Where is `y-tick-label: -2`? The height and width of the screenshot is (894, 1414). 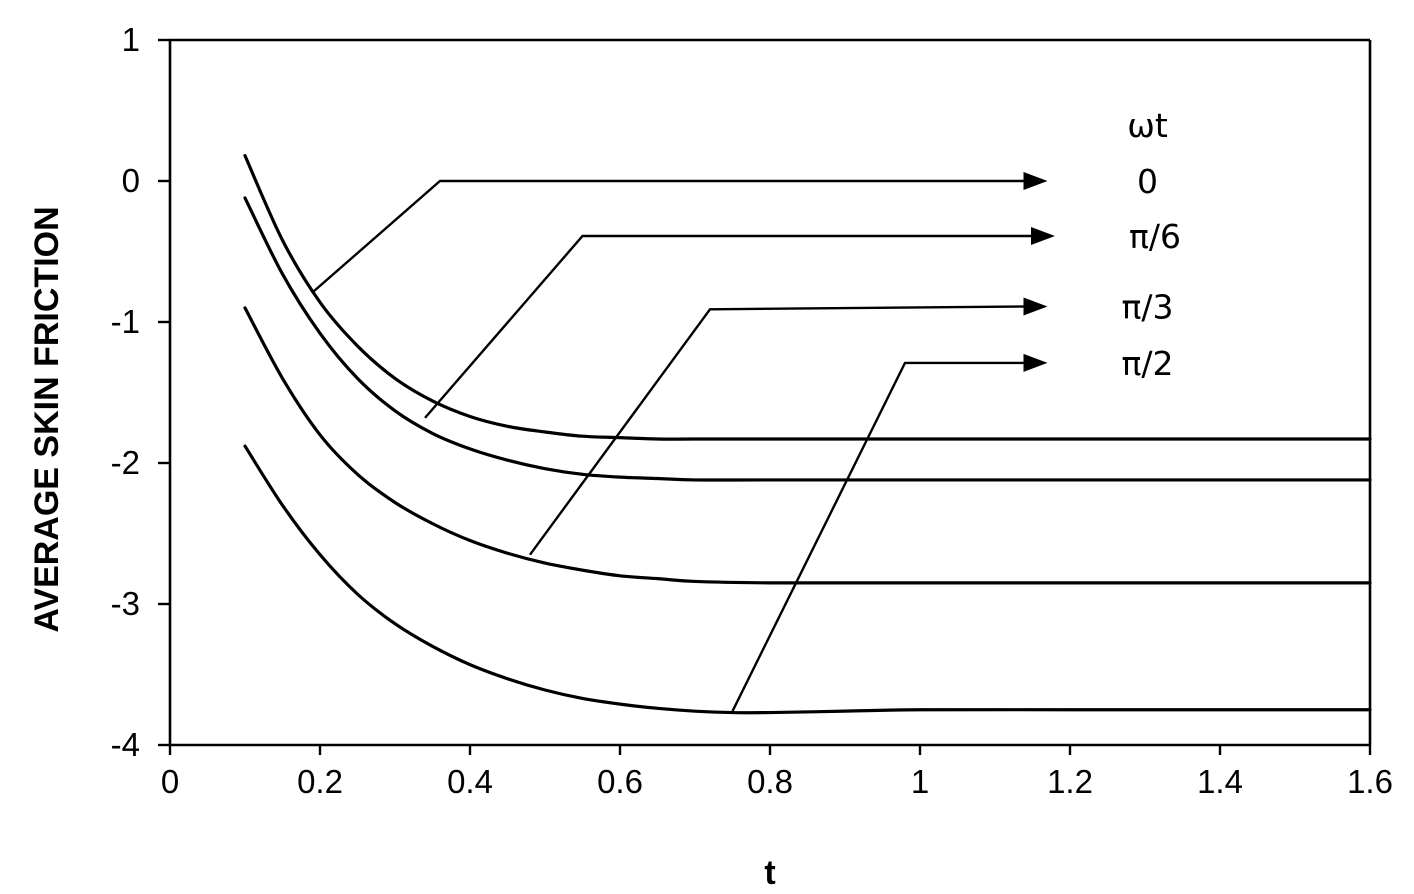
y-tick-label: -2 is located at coordinates (125, 462).